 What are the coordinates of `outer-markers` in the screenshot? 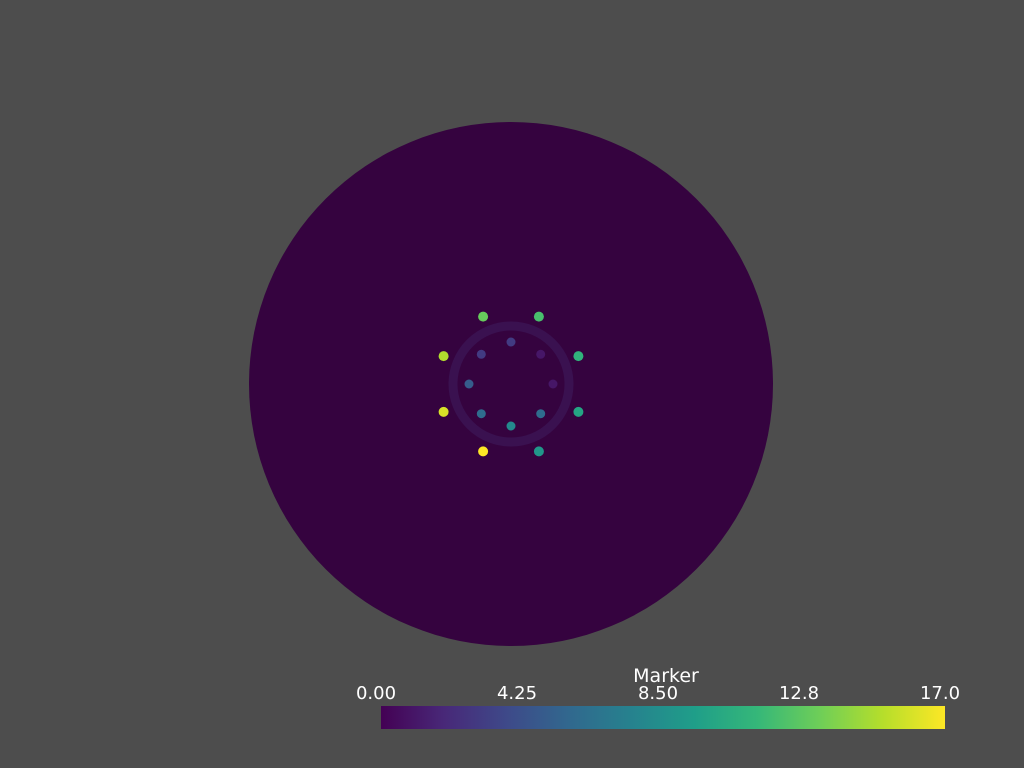 It's located at (511, 384).